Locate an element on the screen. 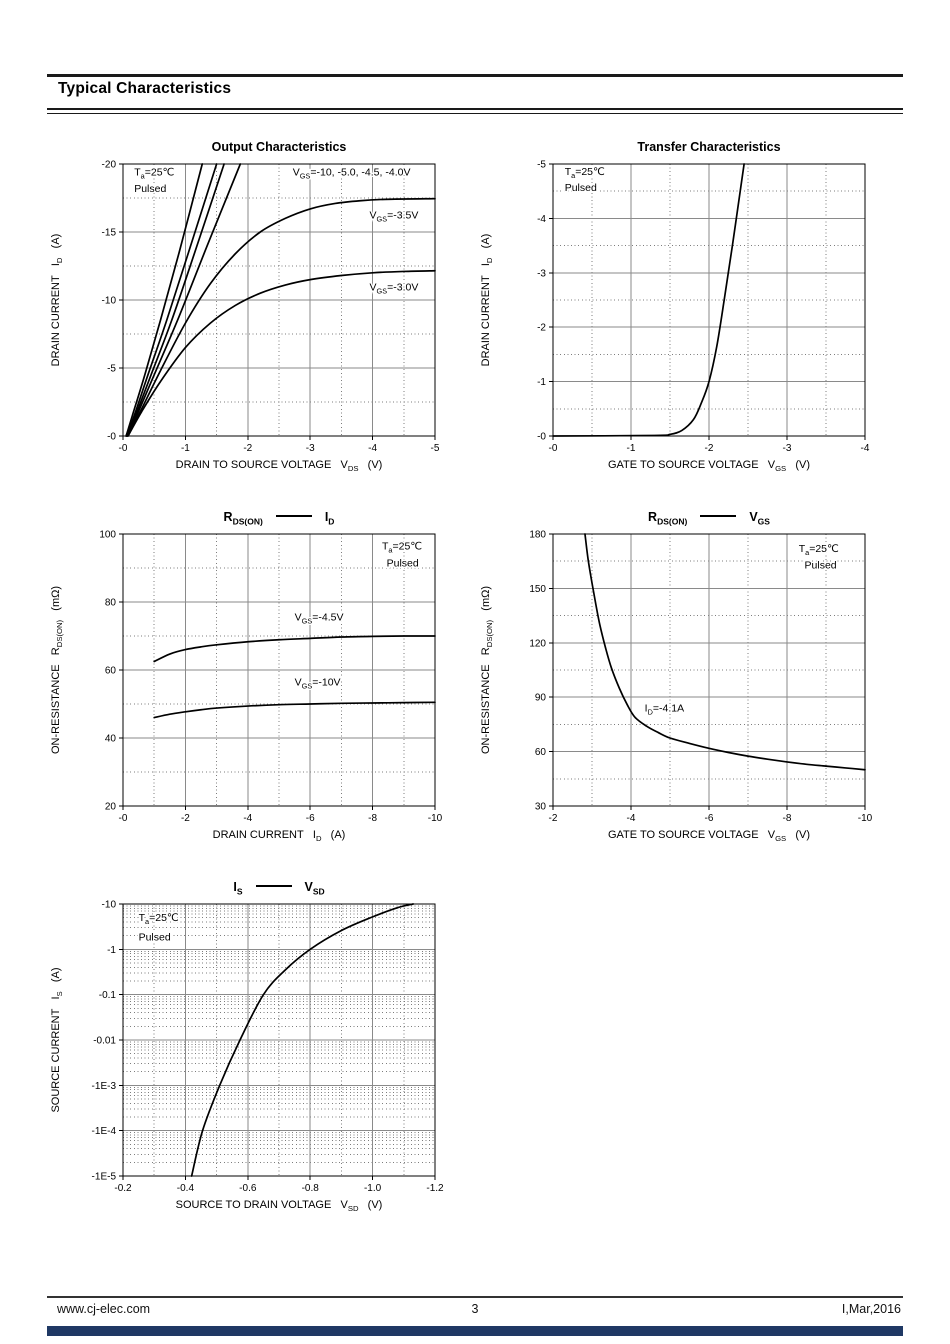 The image size is (950, 1344). annotation: VGS=-10V is located at coordinates (318, 683).